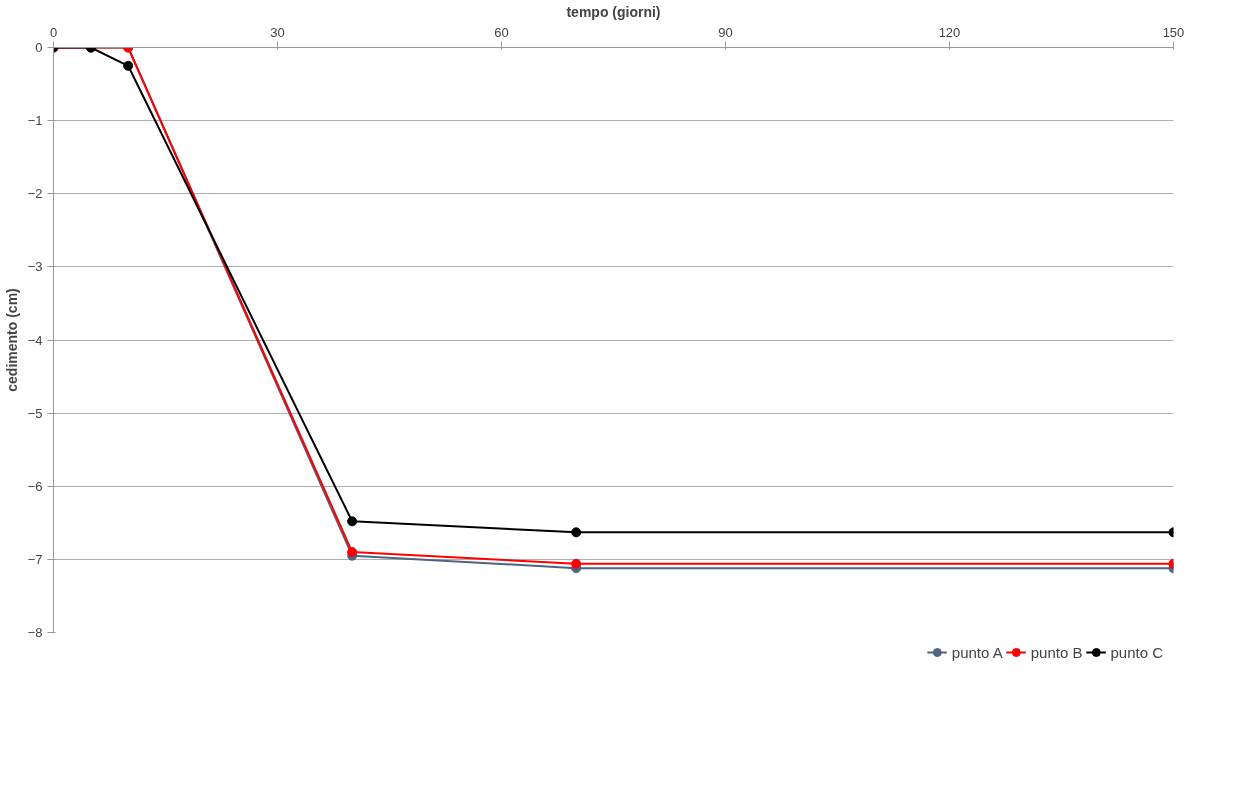  I want to click on x-tick-label: 150, so click(1173, 32).